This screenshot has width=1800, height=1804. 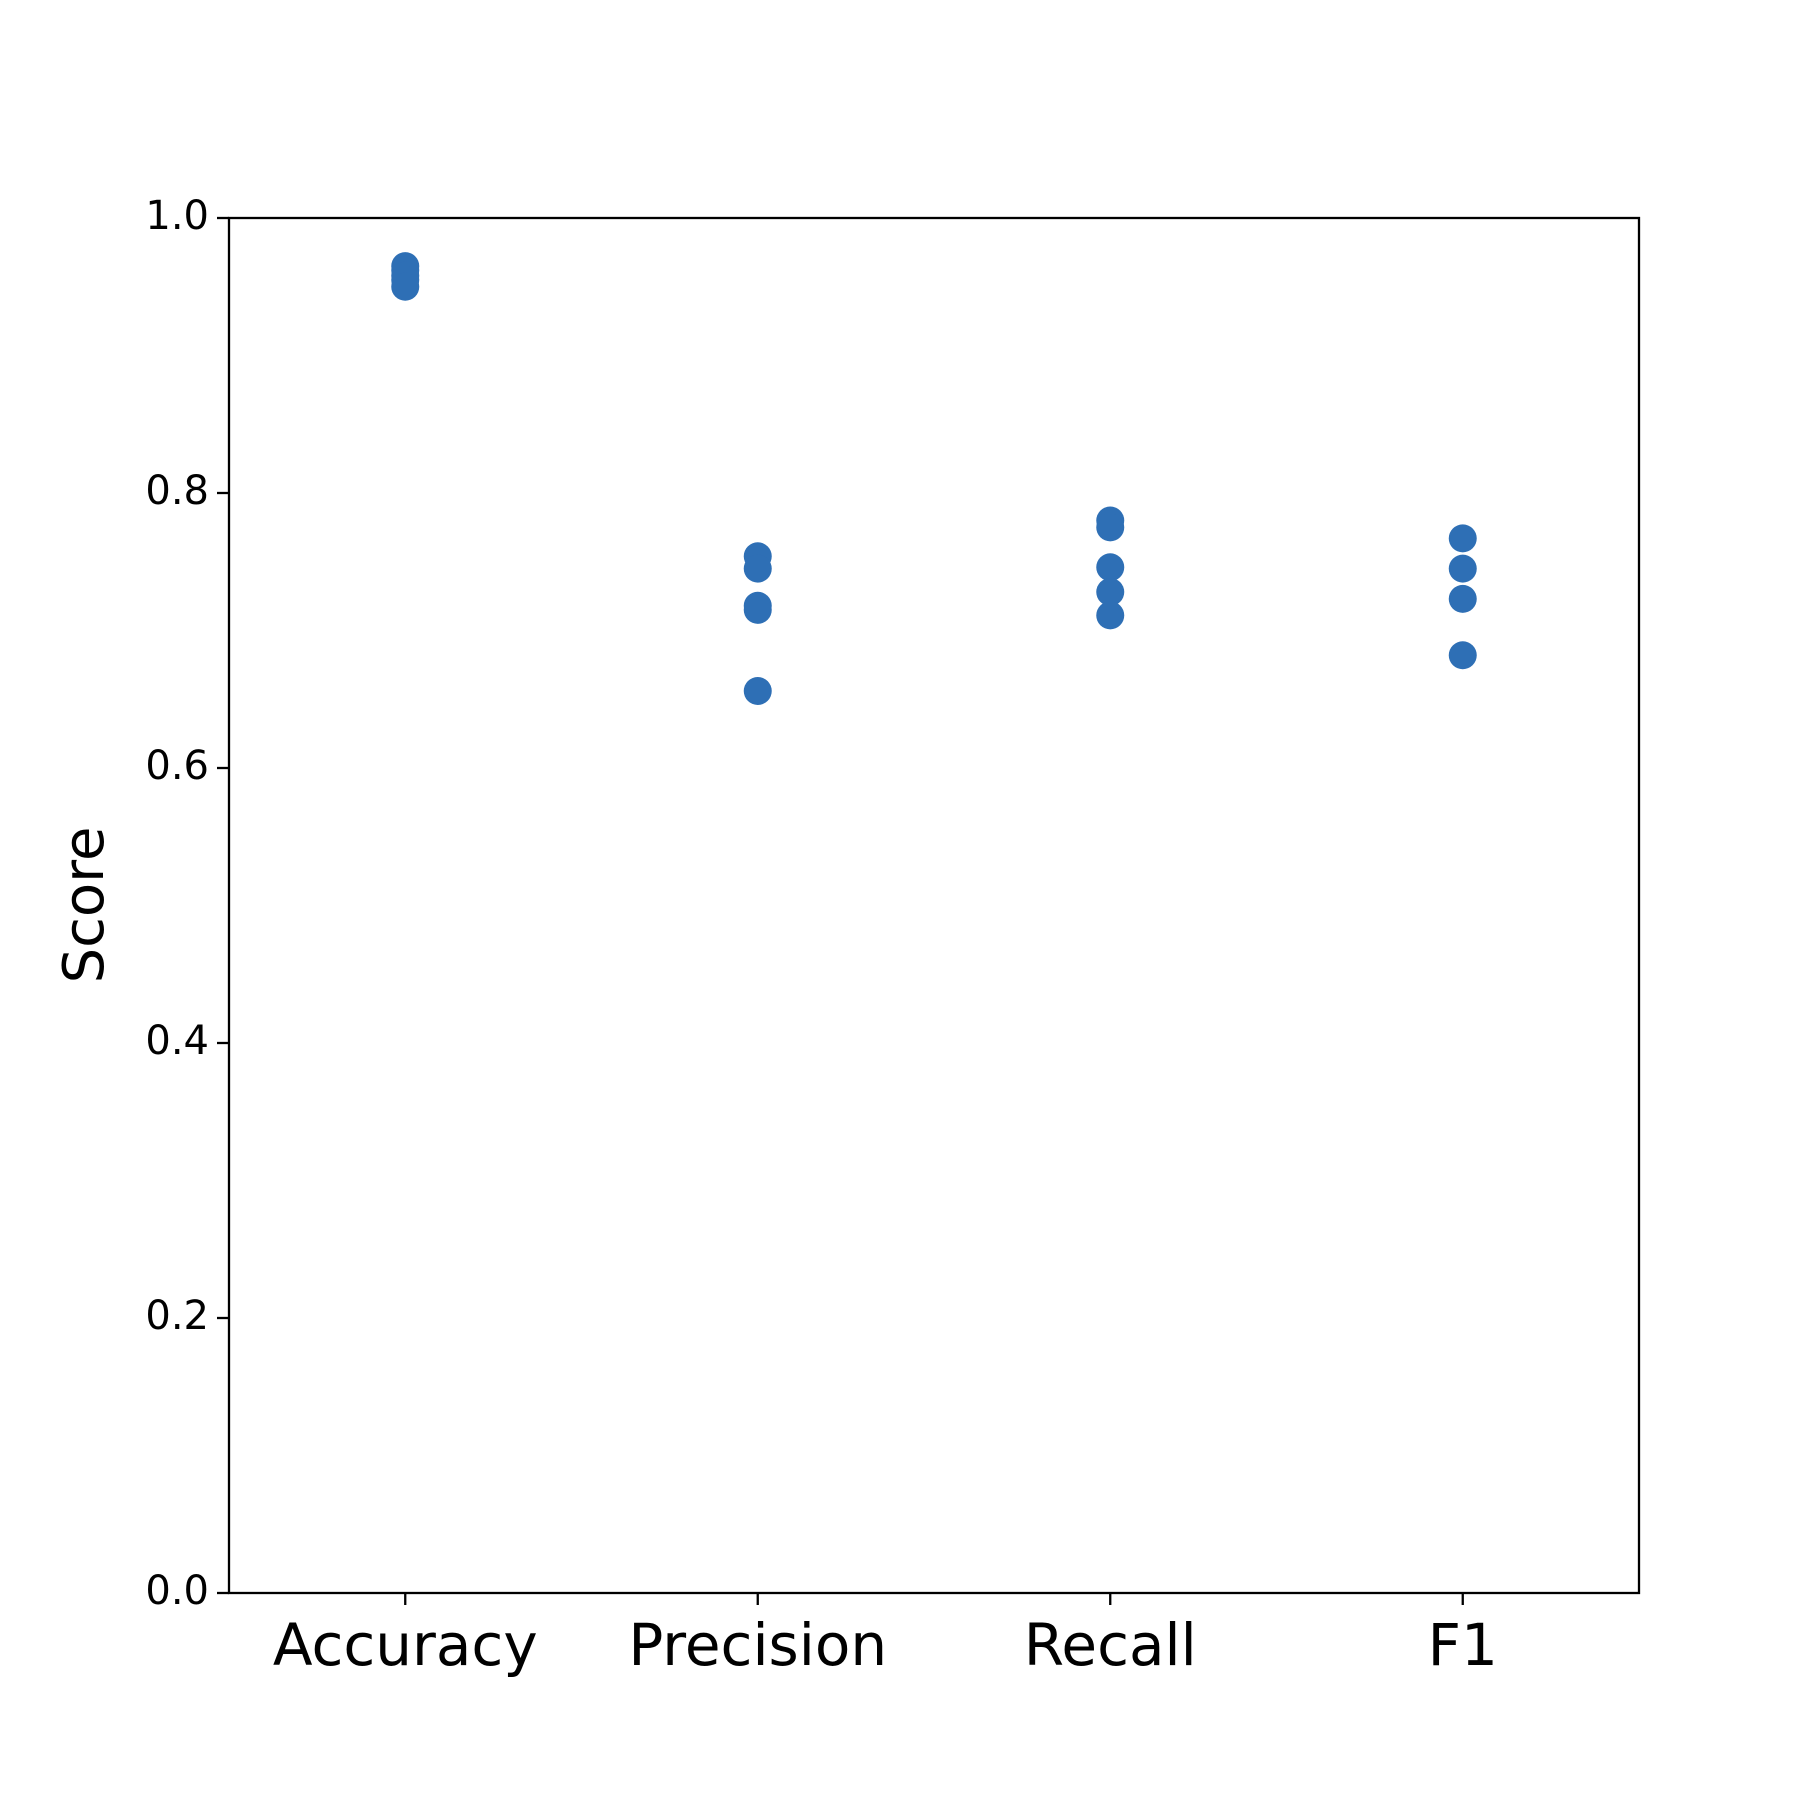 What do you see at coordinates (405, 1645) in the screenshot?
I see `x-tick-label: Accuracy` at bounding box center [405, 1645].